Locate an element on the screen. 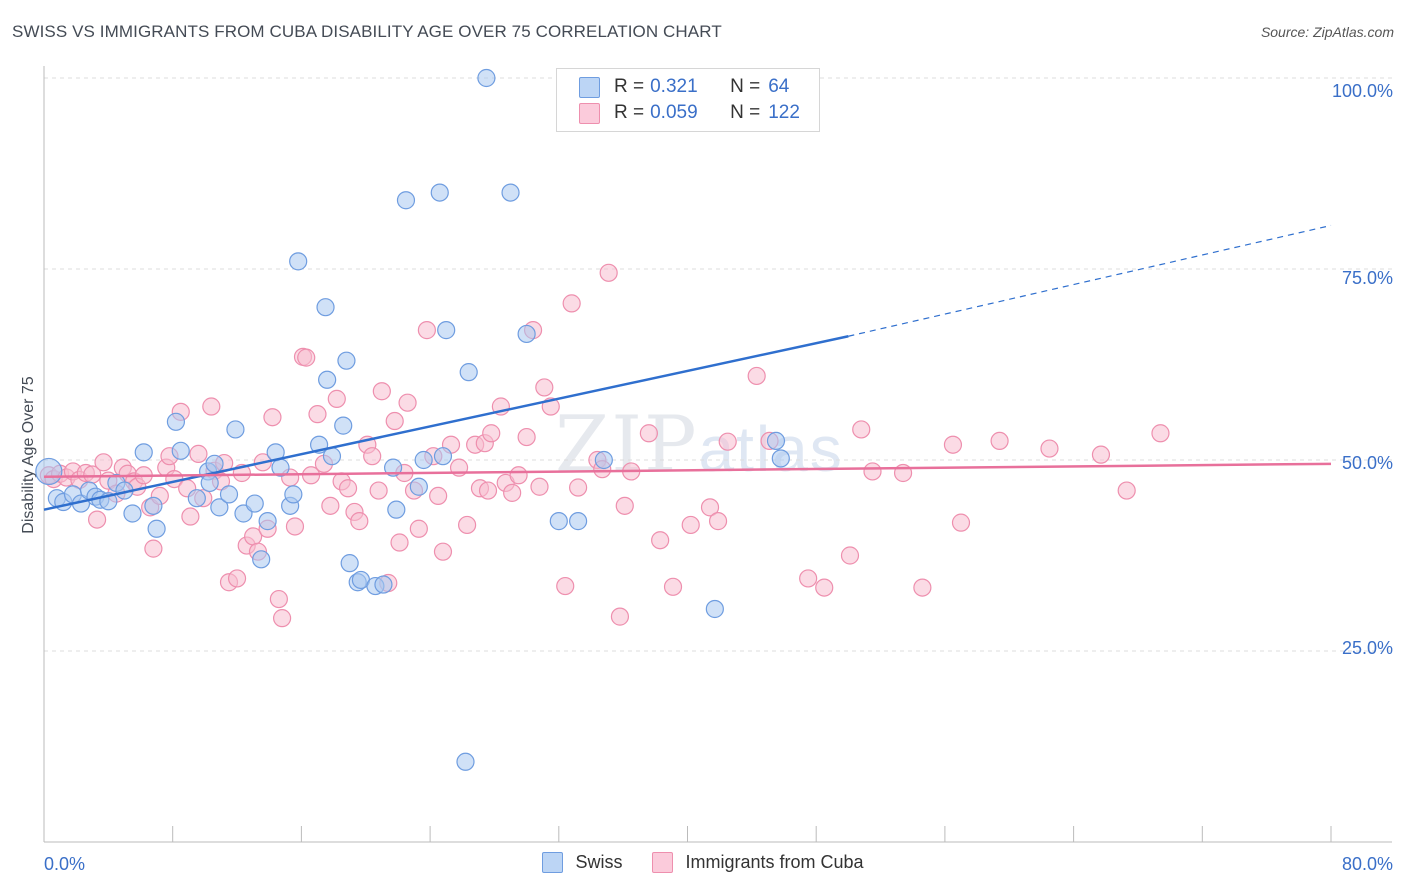 The image size is (1406, 892). legend-item-swiss: Swiss is located at coordinates (582, 862).